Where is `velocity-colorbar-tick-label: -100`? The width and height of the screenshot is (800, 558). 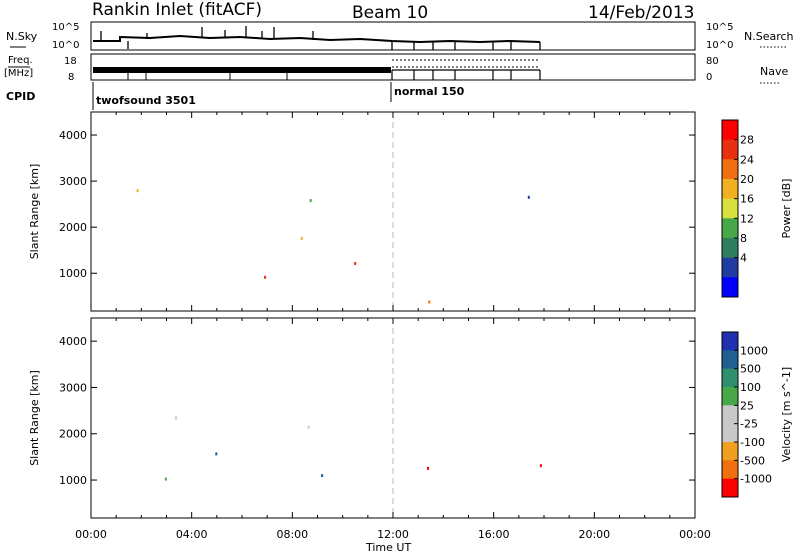
velocity-colorbar-tick-label: -100 is located at coordinates (752, 442).